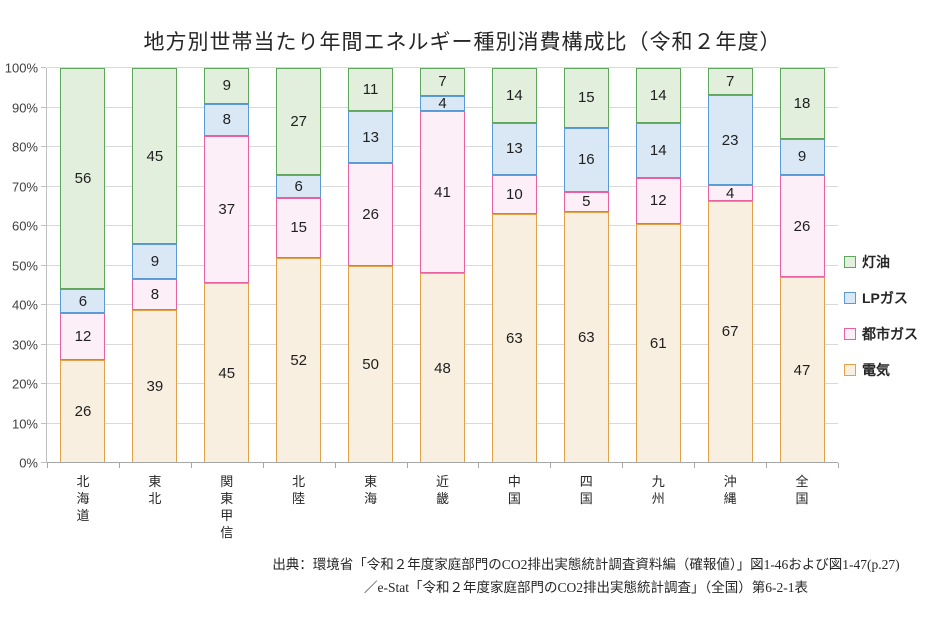  I want to click on bar-segment-灯油: 11, so click(371, 90).